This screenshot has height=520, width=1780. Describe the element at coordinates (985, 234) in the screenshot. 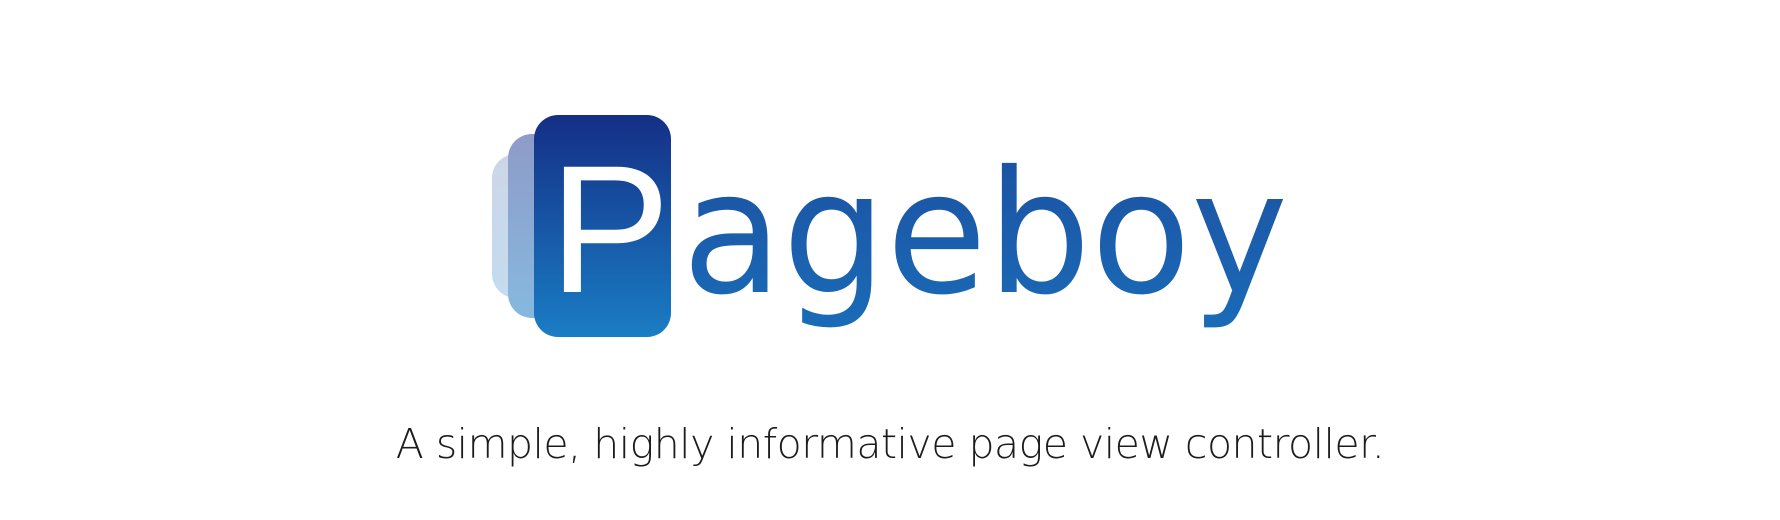

I see `logo-wordmark: ageboy` at that location.